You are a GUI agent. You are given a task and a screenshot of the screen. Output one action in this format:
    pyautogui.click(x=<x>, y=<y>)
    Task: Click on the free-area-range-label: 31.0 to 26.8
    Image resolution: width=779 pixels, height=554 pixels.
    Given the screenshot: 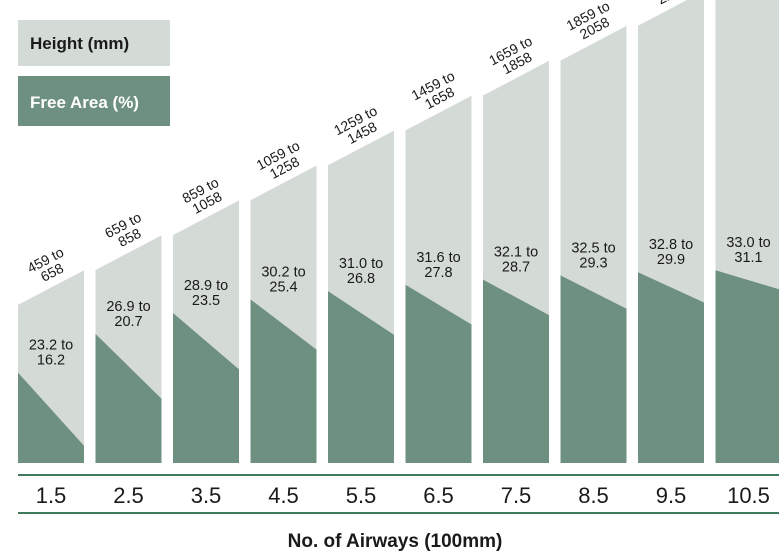 What is the action you would take?
    pyautogui.click(x=361, y=271)
    